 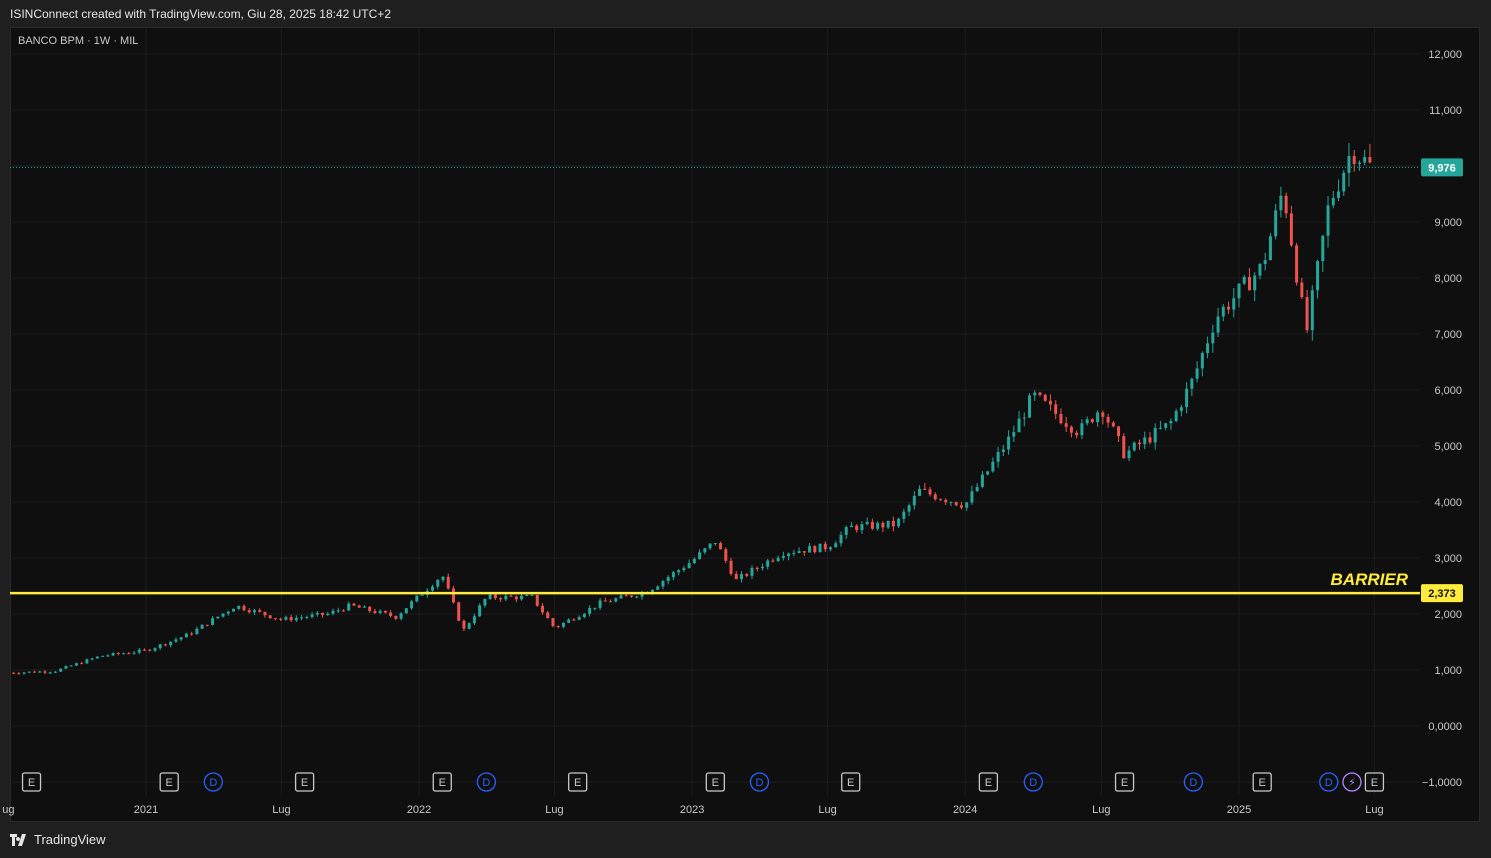 What do you see at coordinates (1448, 447) in the screenshot?
I see `y-tick-label: 5,000` at bounding box center [1448, 447].